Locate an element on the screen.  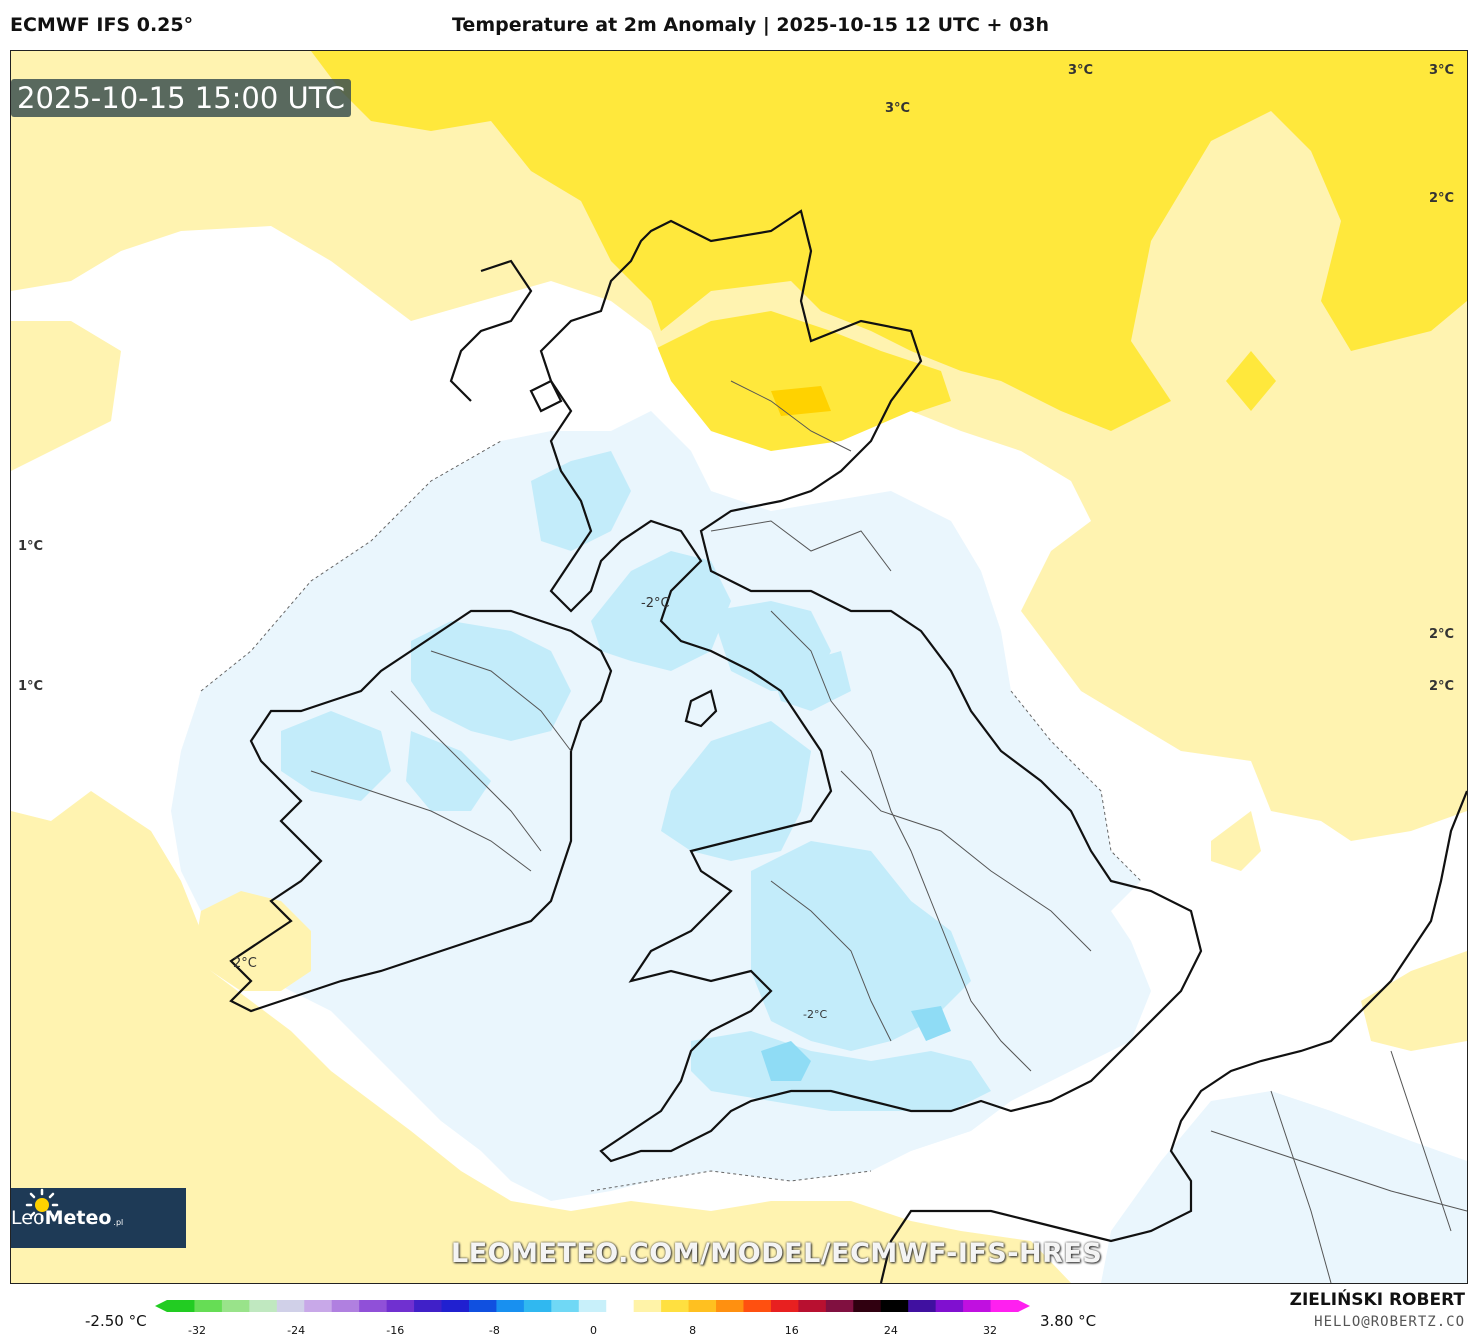
colorbar-min-arrow is located at coordinates (161, 1306).